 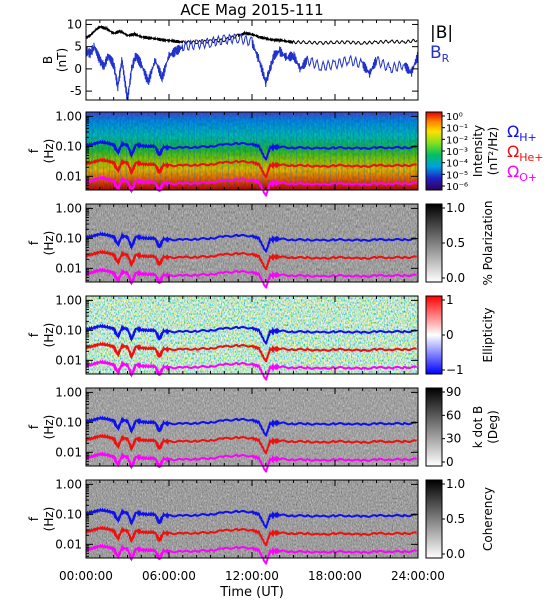 What do you see at coordinates (335, 576) in the screenshot?
I see `time-tick-label: 18:00:00` at bounding box center [335, 576].